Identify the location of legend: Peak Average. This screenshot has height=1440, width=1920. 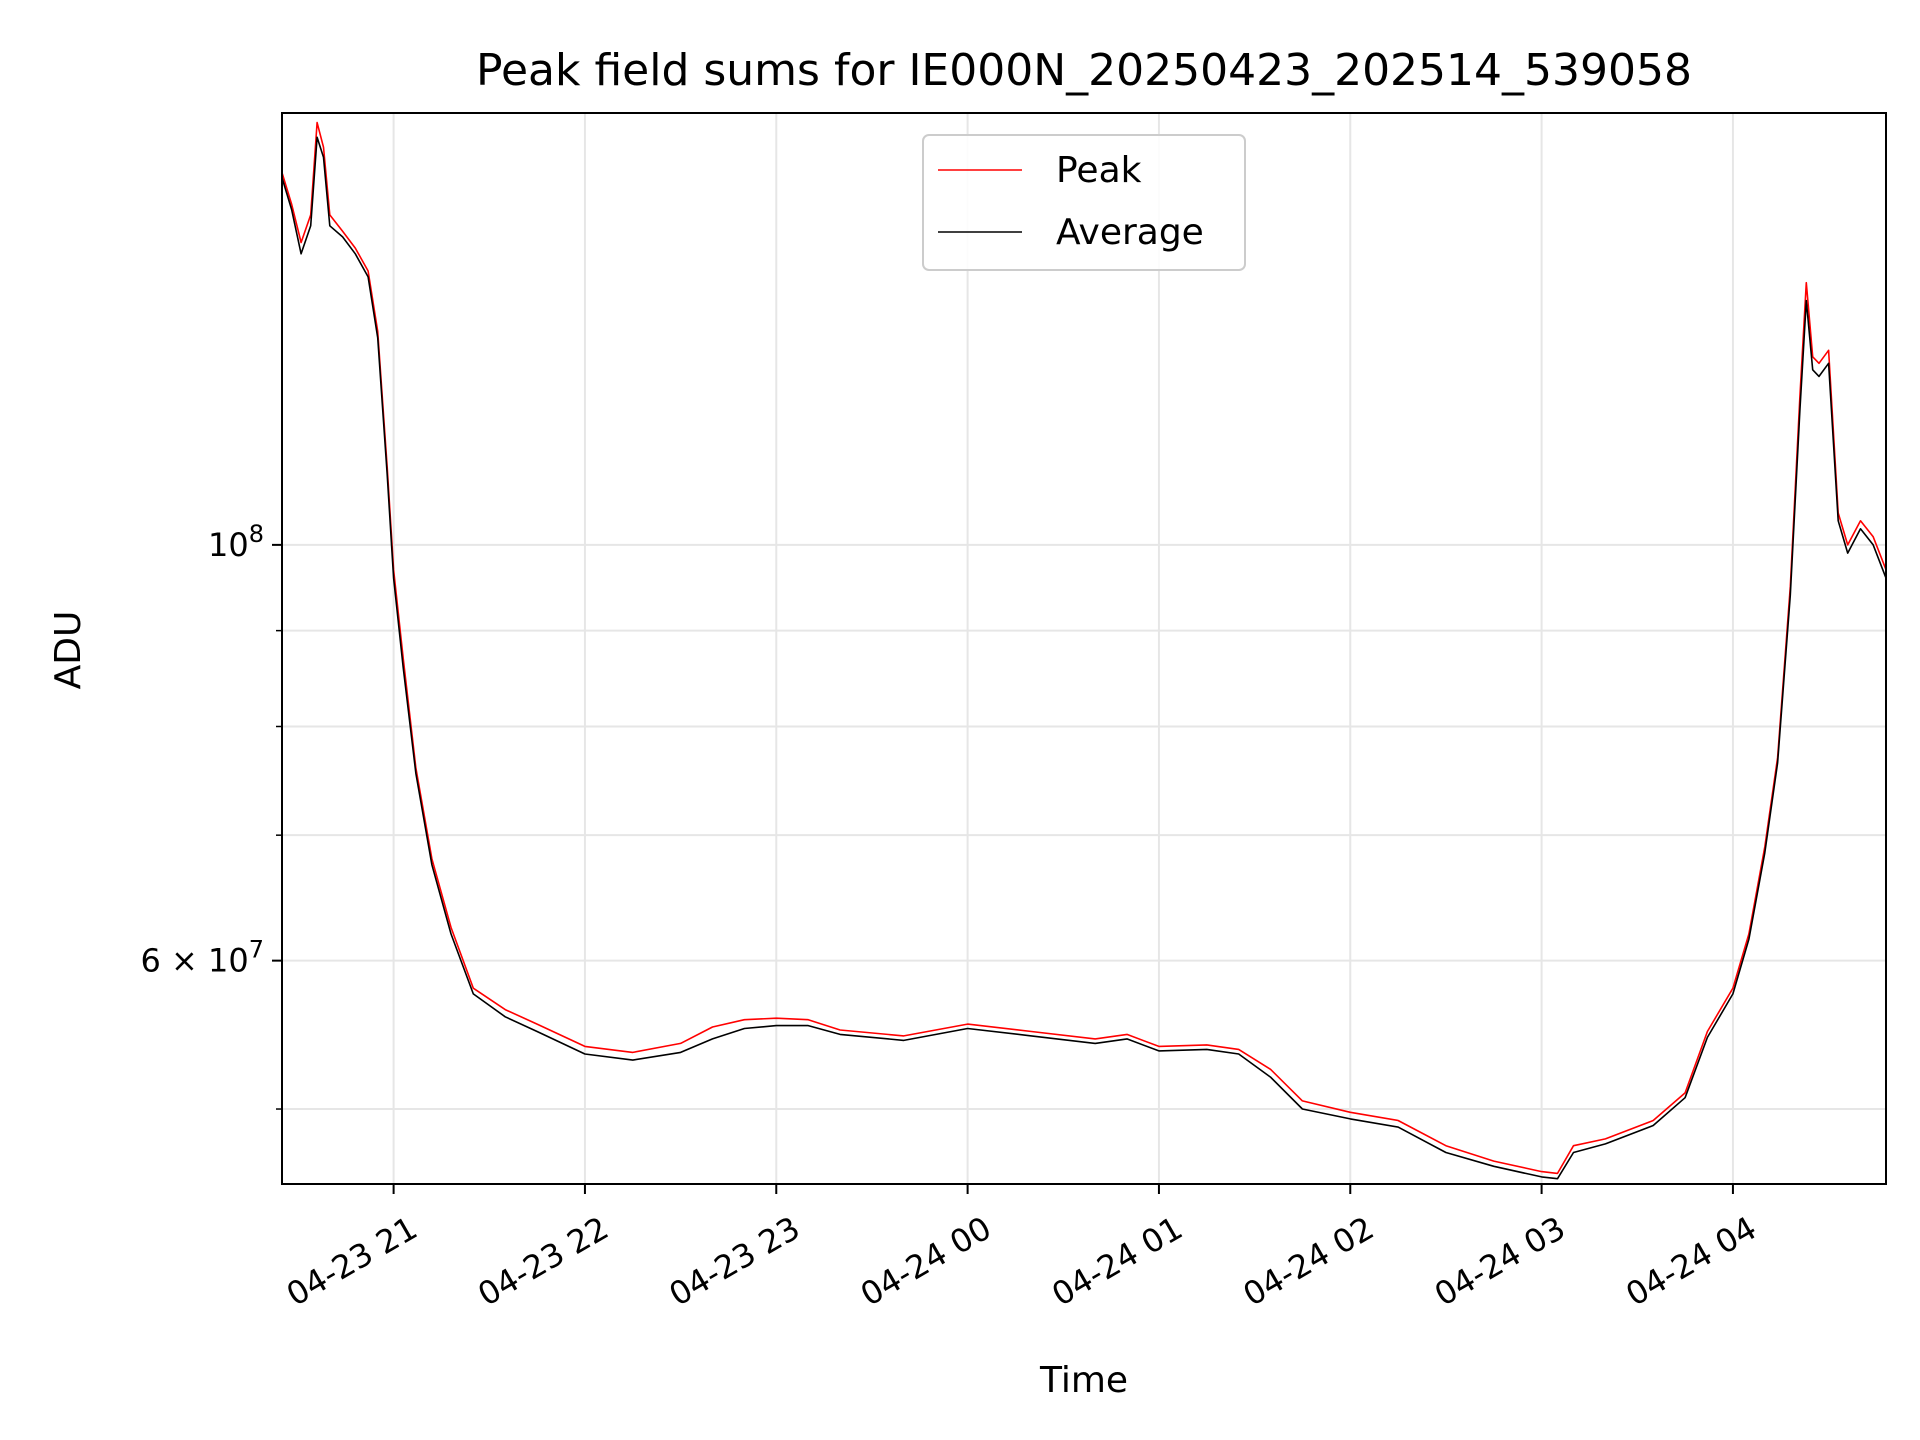
(1084, 202).